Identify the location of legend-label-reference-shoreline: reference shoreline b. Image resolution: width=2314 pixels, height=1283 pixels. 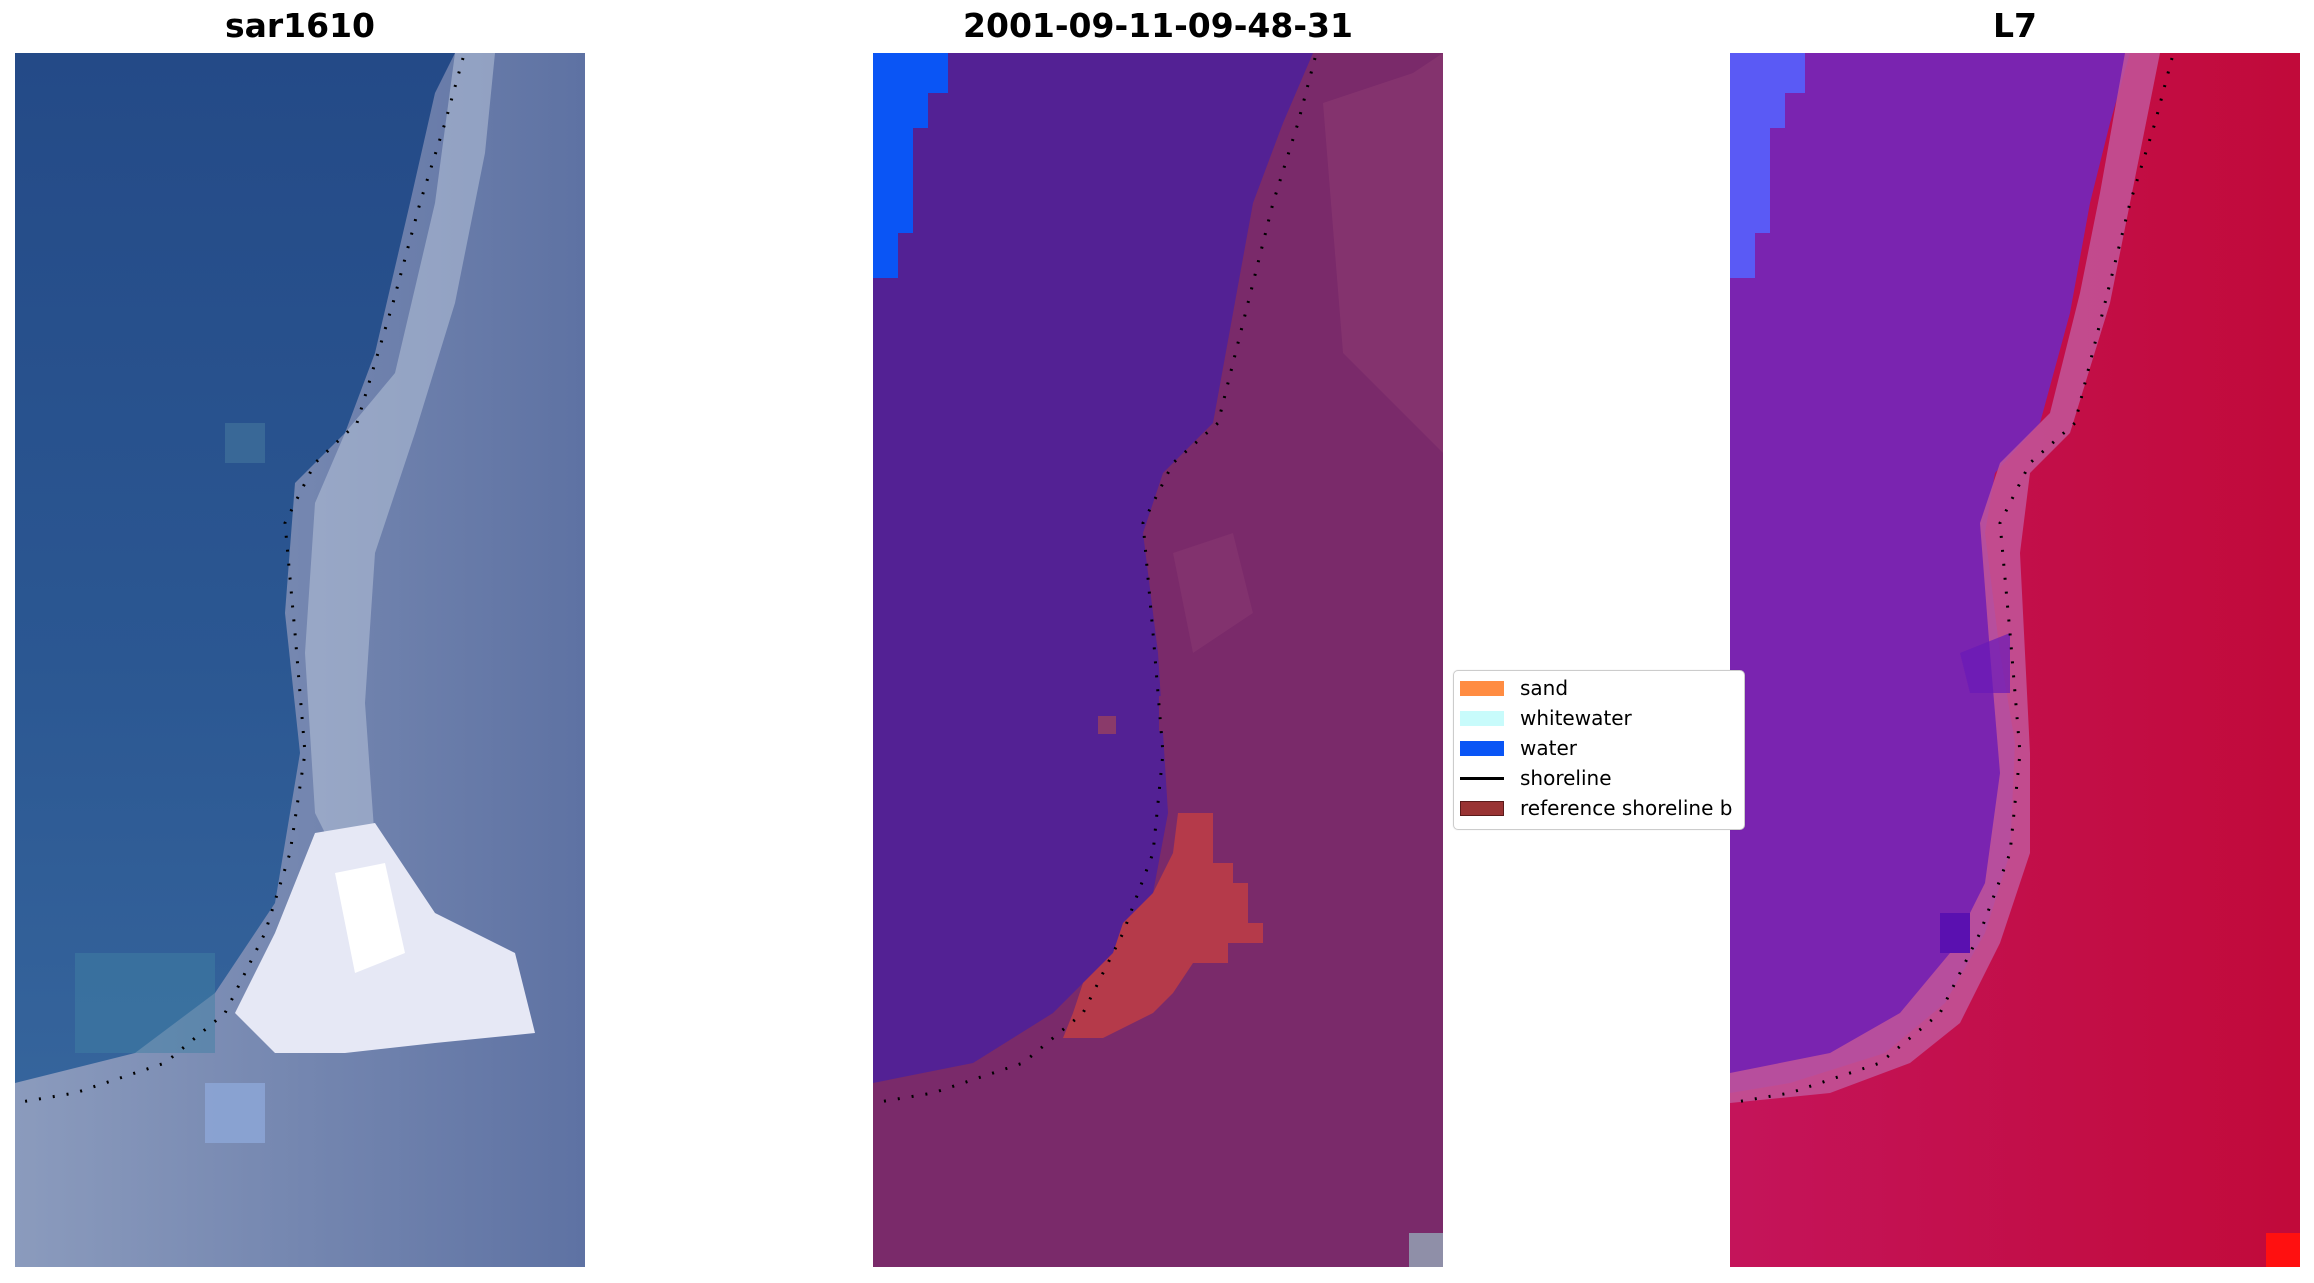
(1626, 808).